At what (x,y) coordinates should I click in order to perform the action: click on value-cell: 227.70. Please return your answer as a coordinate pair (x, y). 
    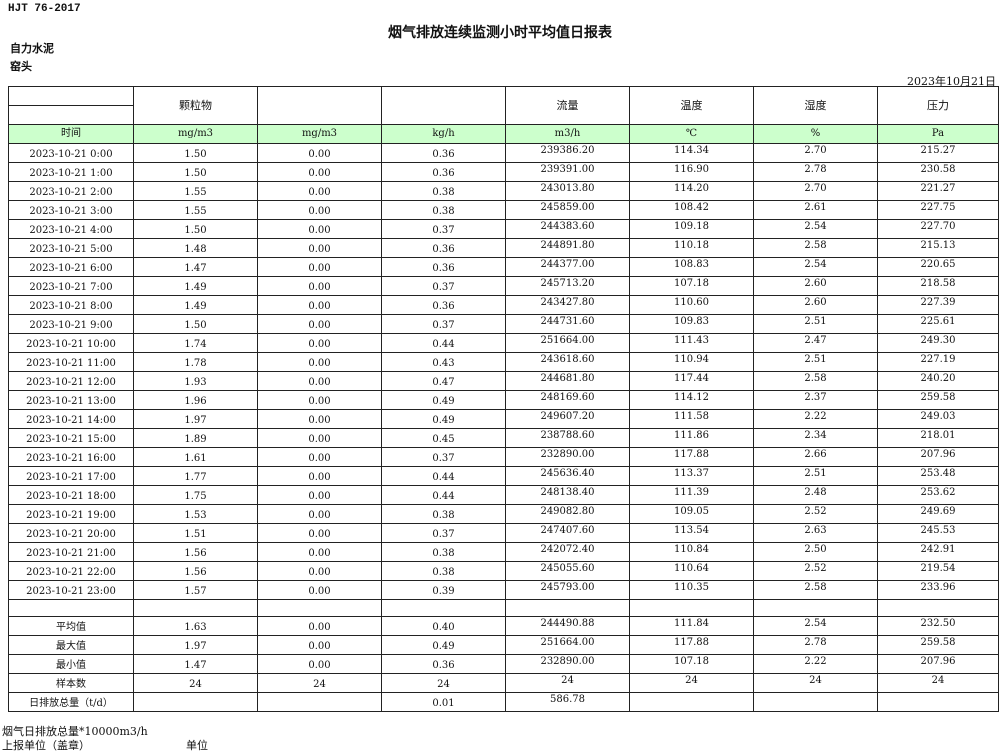
    Looking at the image, I should click on (938, 229).